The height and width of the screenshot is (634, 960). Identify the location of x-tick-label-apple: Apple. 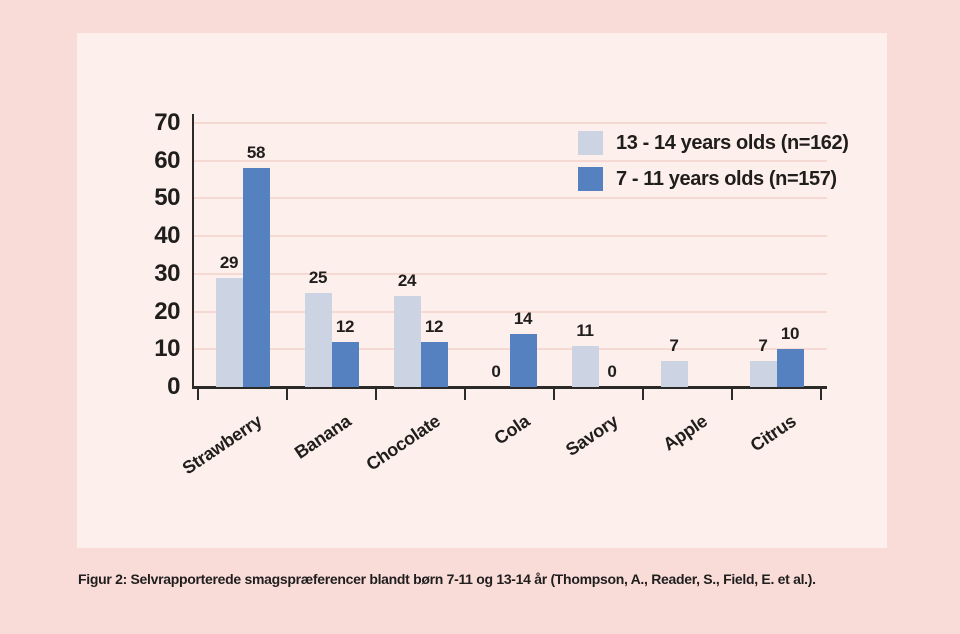
(685, 432).